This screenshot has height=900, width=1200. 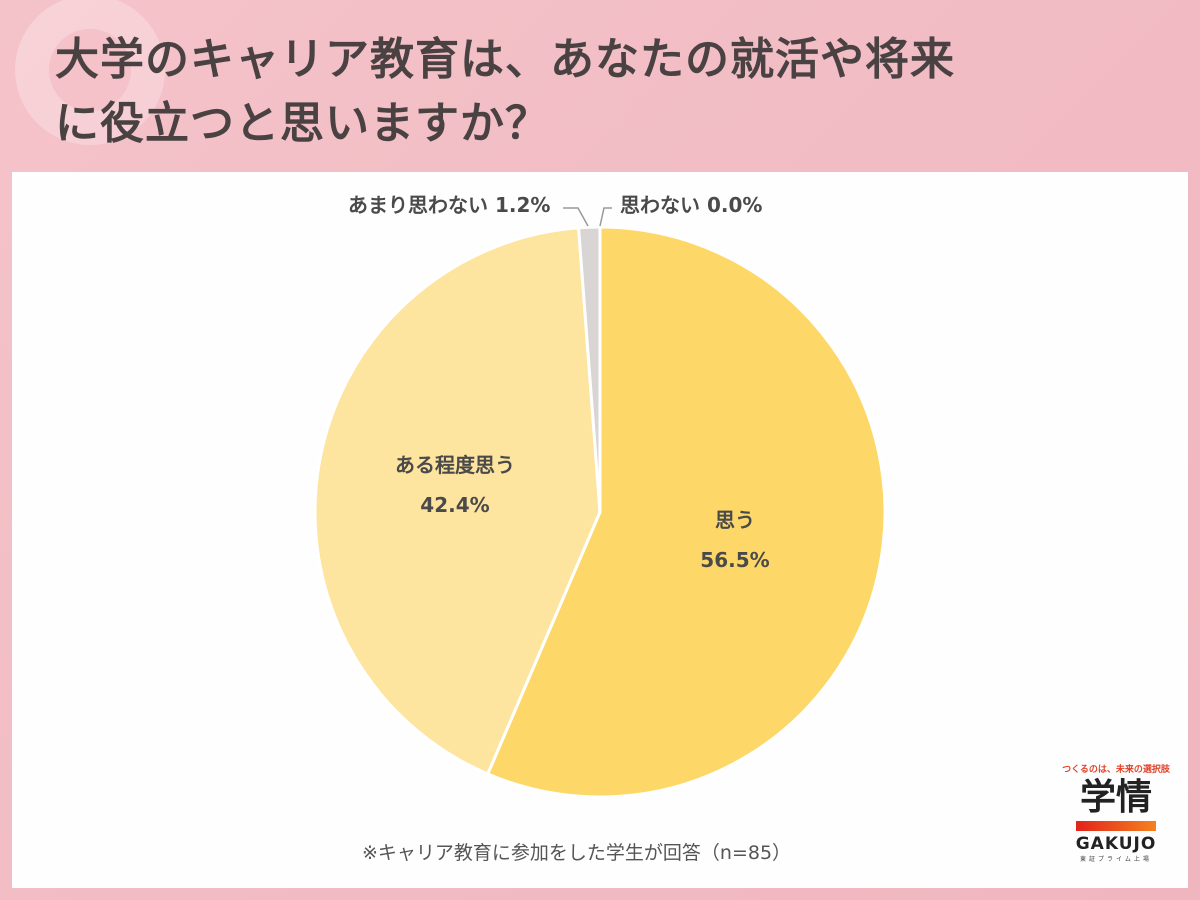 What do you see at coordinates (589, 369) in the screenshot?
I see `slice-amari` at bounding box center [589, 369].